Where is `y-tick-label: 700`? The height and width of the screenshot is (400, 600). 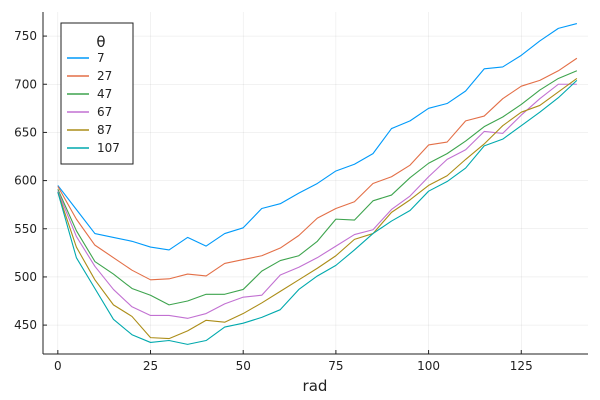 y-tick-label: 700 is located at coordinates (25, 84).